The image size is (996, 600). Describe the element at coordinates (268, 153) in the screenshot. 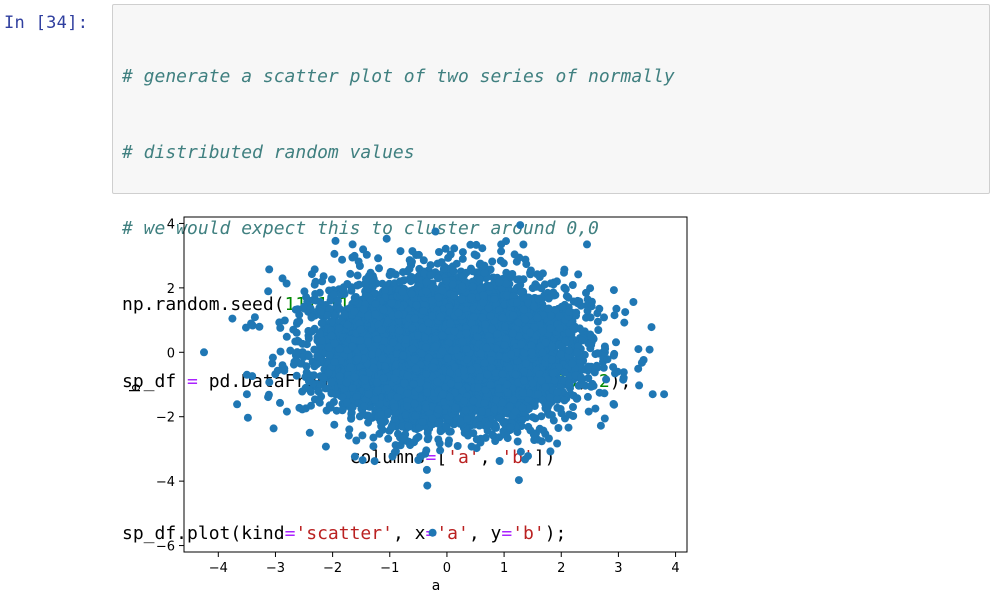

I see `code-line-2: # distributed random values` at that location.